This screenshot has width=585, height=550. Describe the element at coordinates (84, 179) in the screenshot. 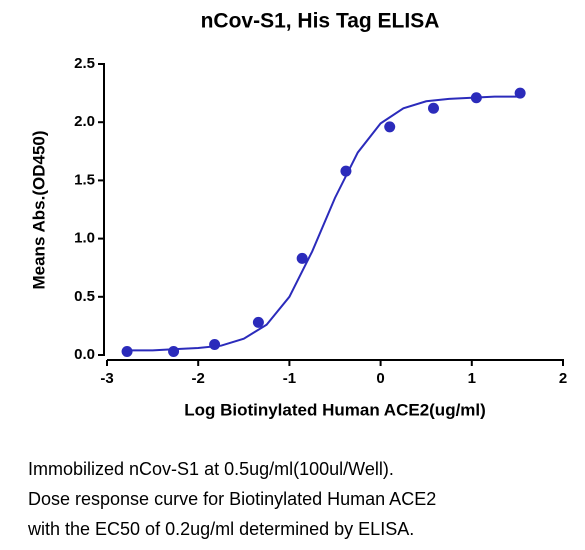

I see `y-tick-label: 1.5` at that location.